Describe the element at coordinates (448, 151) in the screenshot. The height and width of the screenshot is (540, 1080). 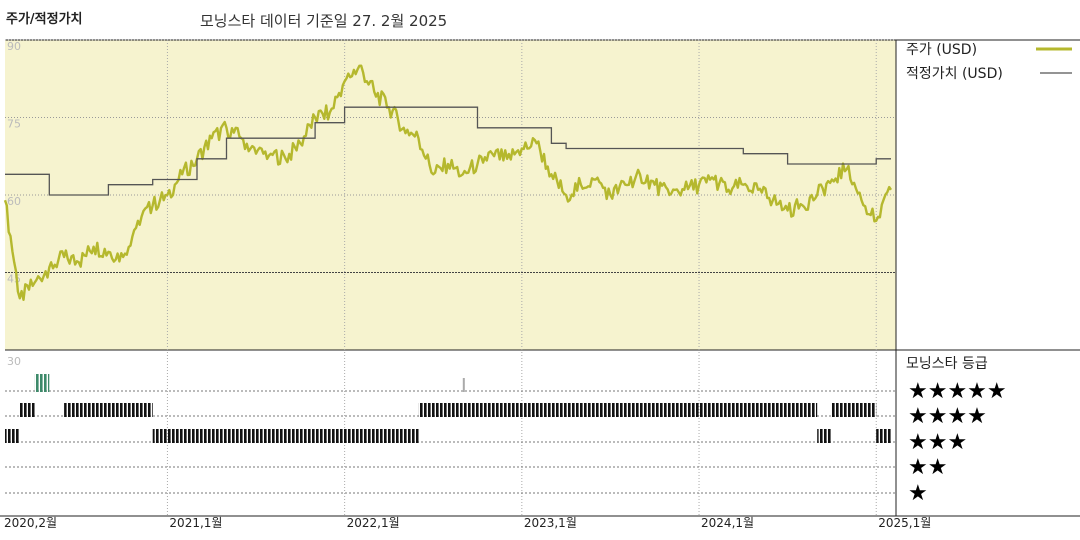
I see `fair-value-series-line` at that location.